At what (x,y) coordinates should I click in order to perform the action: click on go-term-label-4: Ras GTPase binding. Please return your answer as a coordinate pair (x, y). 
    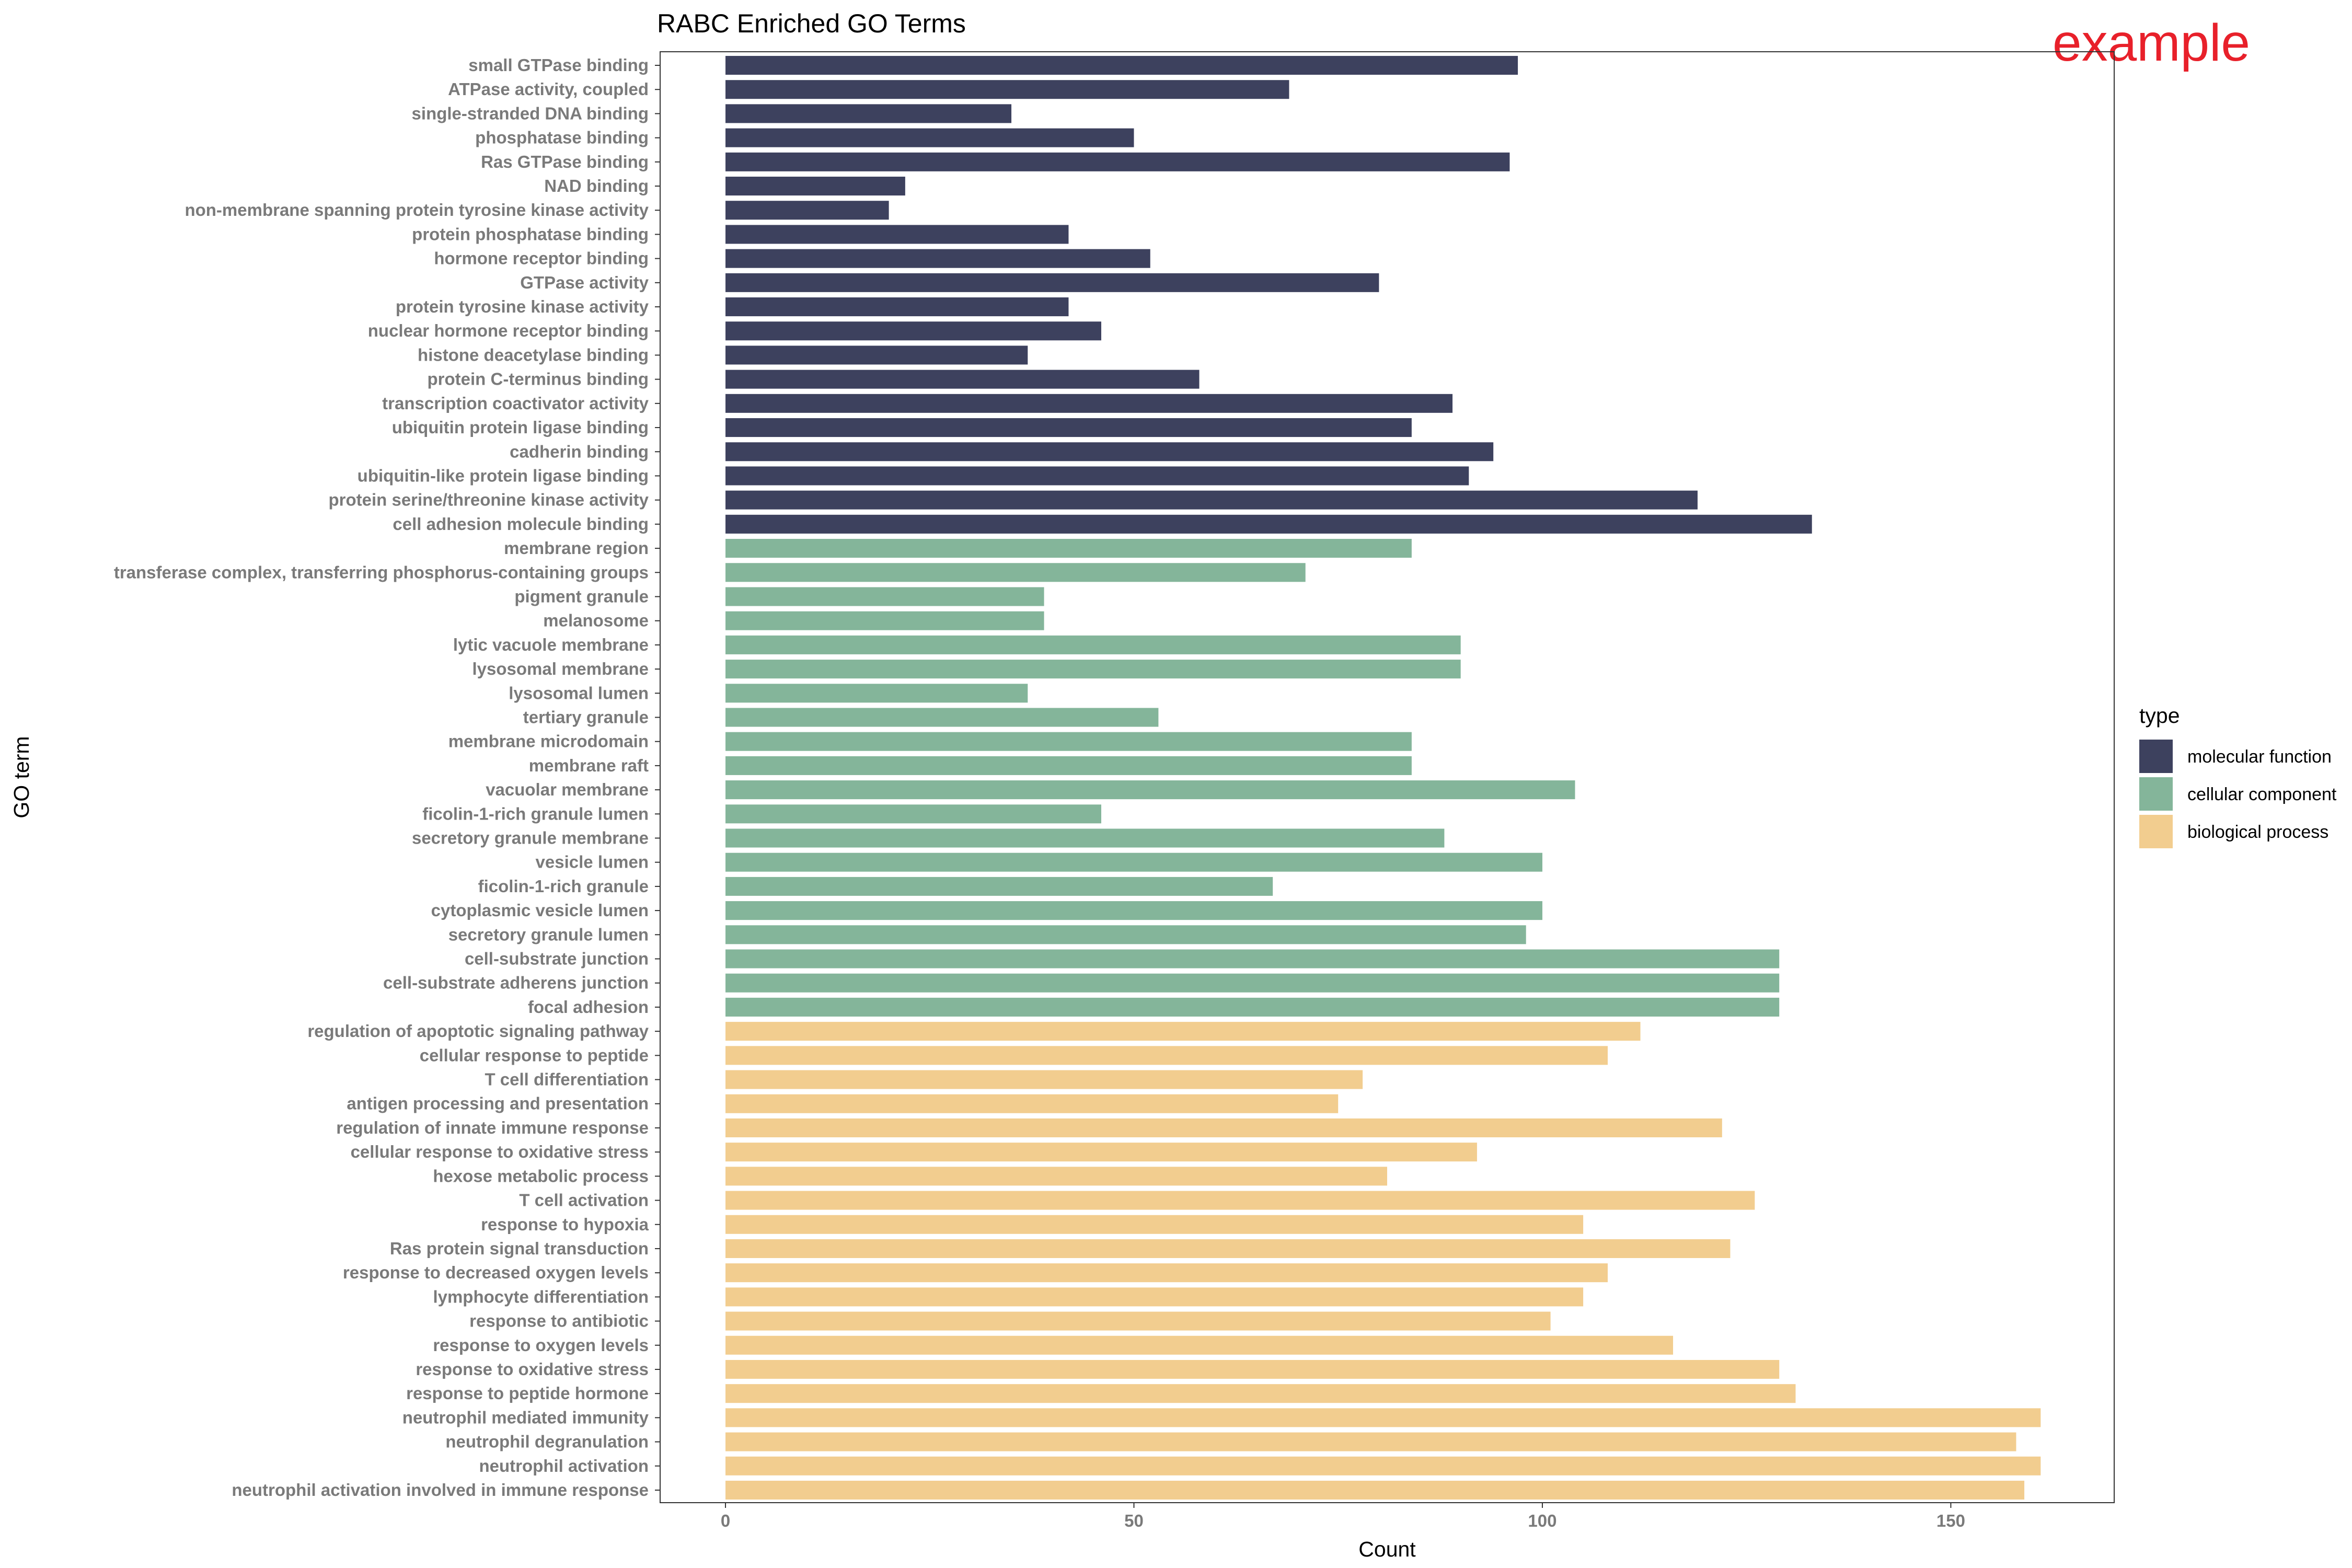
    Looking at the image, I should click on (565, 161).